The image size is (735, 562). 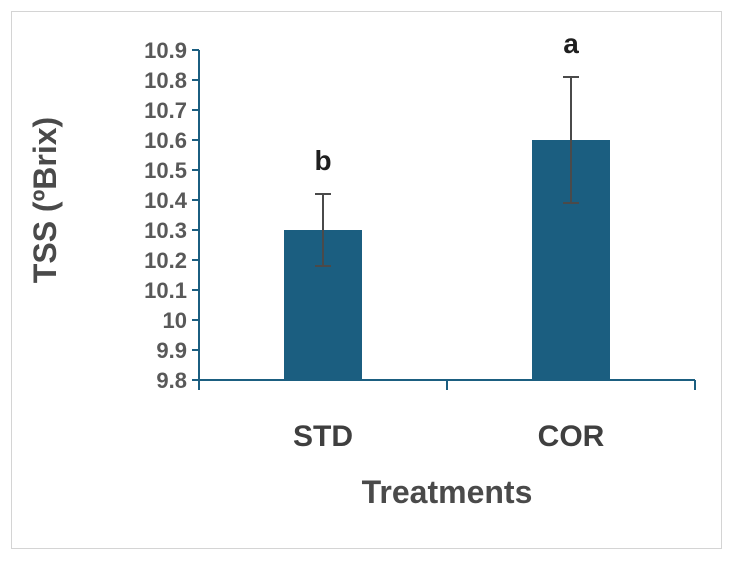 I want to click on y-tick-label: 10.4, so click(x=166, y=200).